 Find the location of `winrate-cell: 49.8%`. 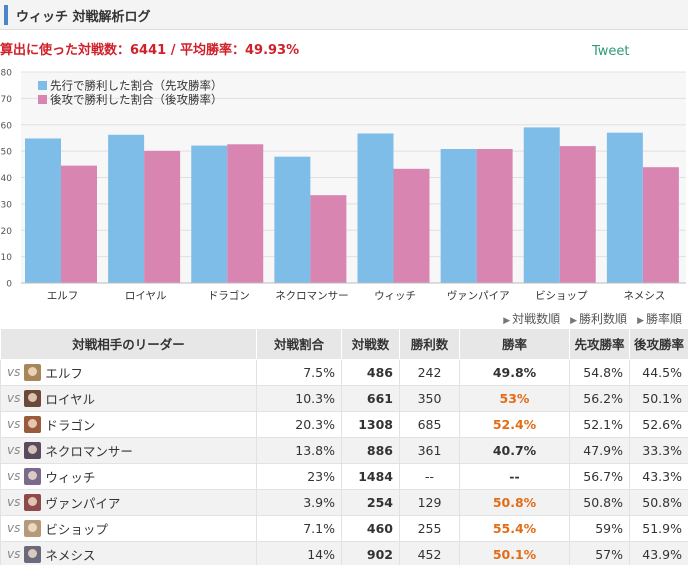

winrate-cell: 49.8% is located at coordinates (514, 372).